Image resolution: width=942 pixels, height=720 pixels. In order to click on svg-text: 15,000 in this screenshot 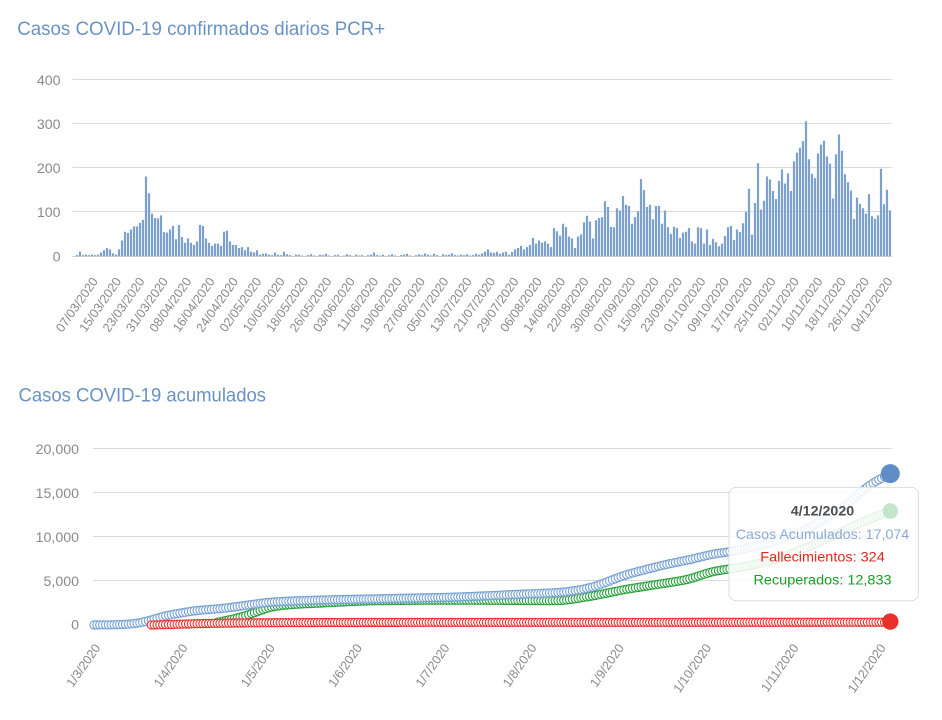, I will do `click(58, 494)`.